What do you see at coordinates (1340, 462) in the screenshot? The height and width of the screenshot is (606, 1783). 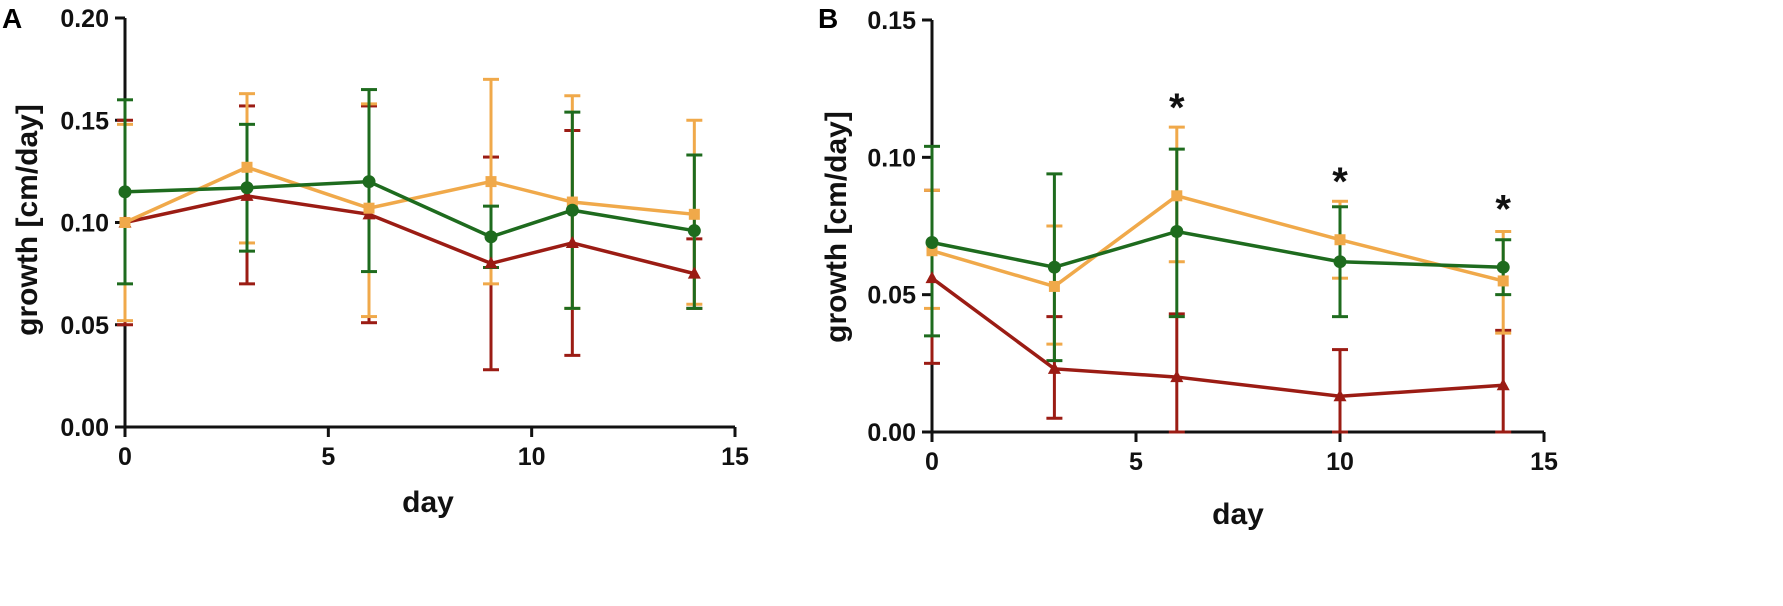 I see `x-tick-label-b: 10` at bounding box center [1340, 462].